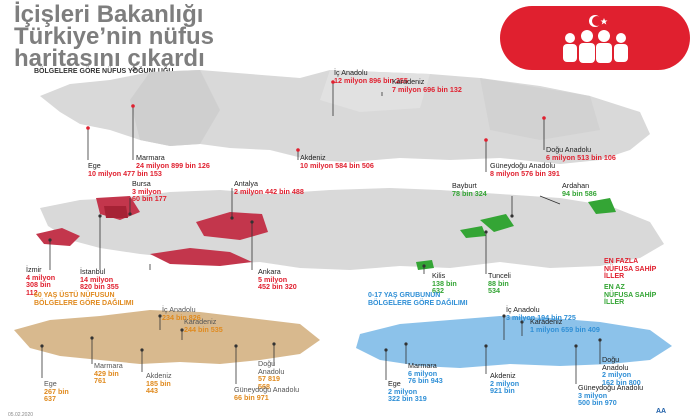 The width and height of the screenshot is (700, 420). What do you see at coordinates (469, 189) in the screenshot?
I see `label-bayburt: Bayburt 78 bin 324` at bounding box center [469, 189].